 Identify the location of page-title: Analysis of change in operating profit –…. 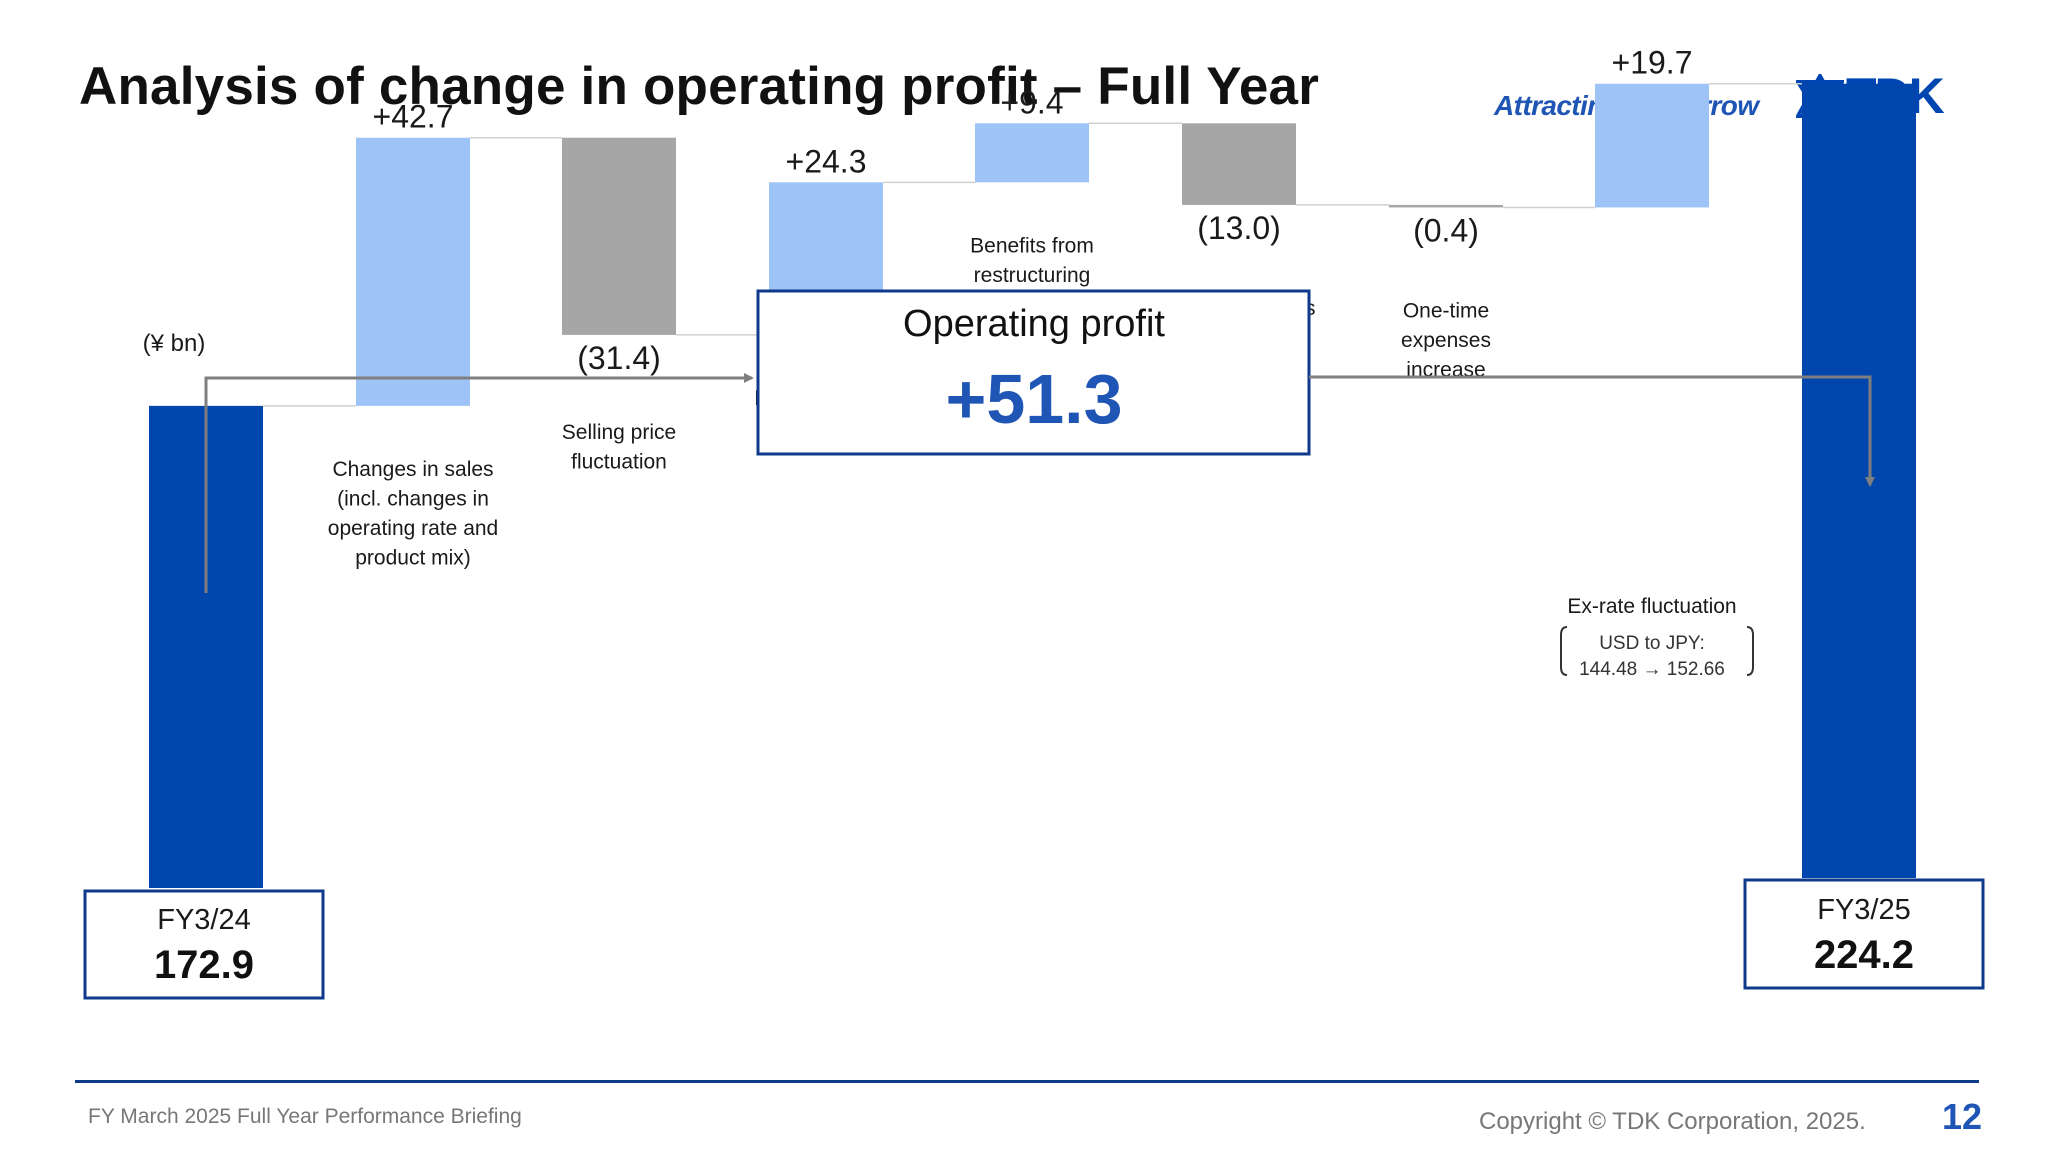
(699, 86).